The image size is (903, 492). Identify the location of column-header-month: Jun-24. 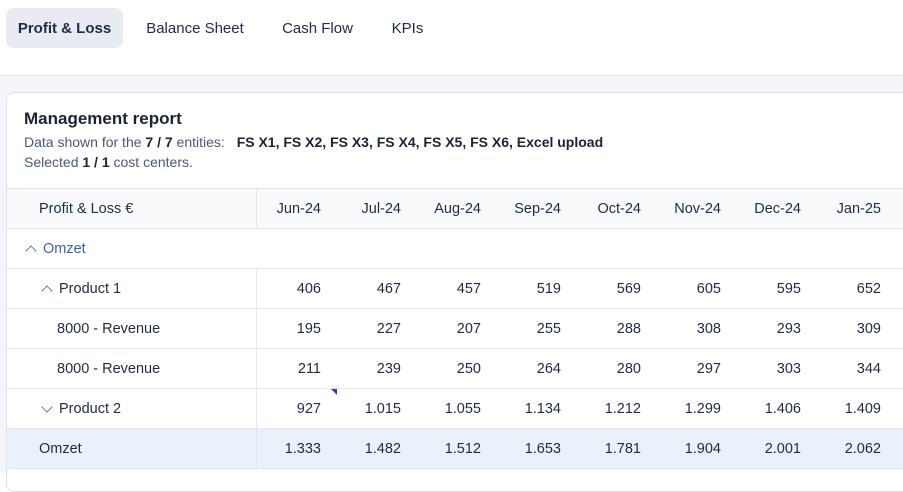
(298, 208).